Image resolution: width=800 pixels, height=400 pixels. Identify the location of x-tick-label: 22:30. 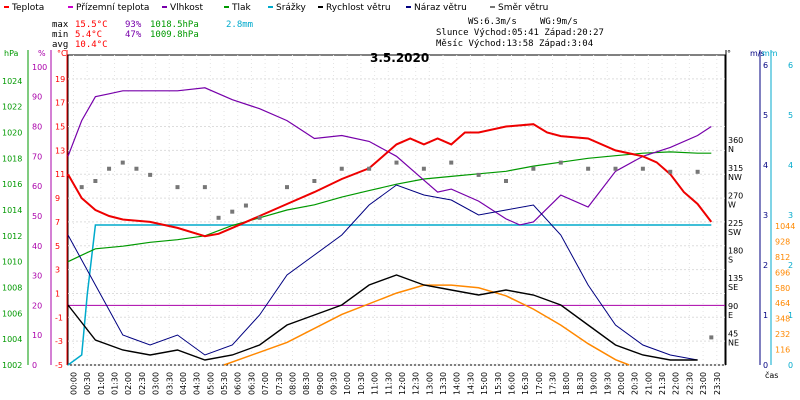
(689, 383).